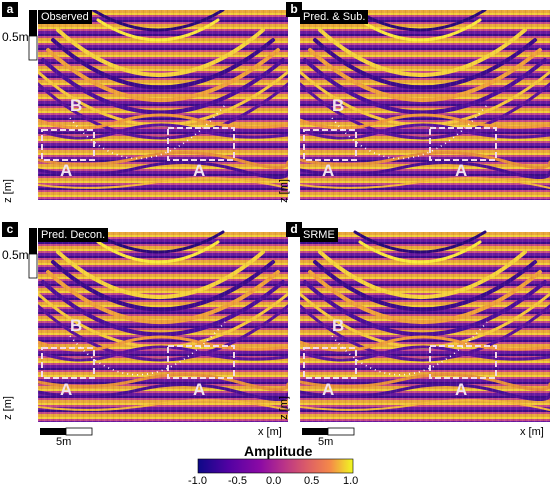 Image resolution: width=550 pixels, height=489 pixels. What do you see at coordinates (237, 481) in the screenshot?
I see `colorbar-tick: -0.5` at bounding box center [237, 481].